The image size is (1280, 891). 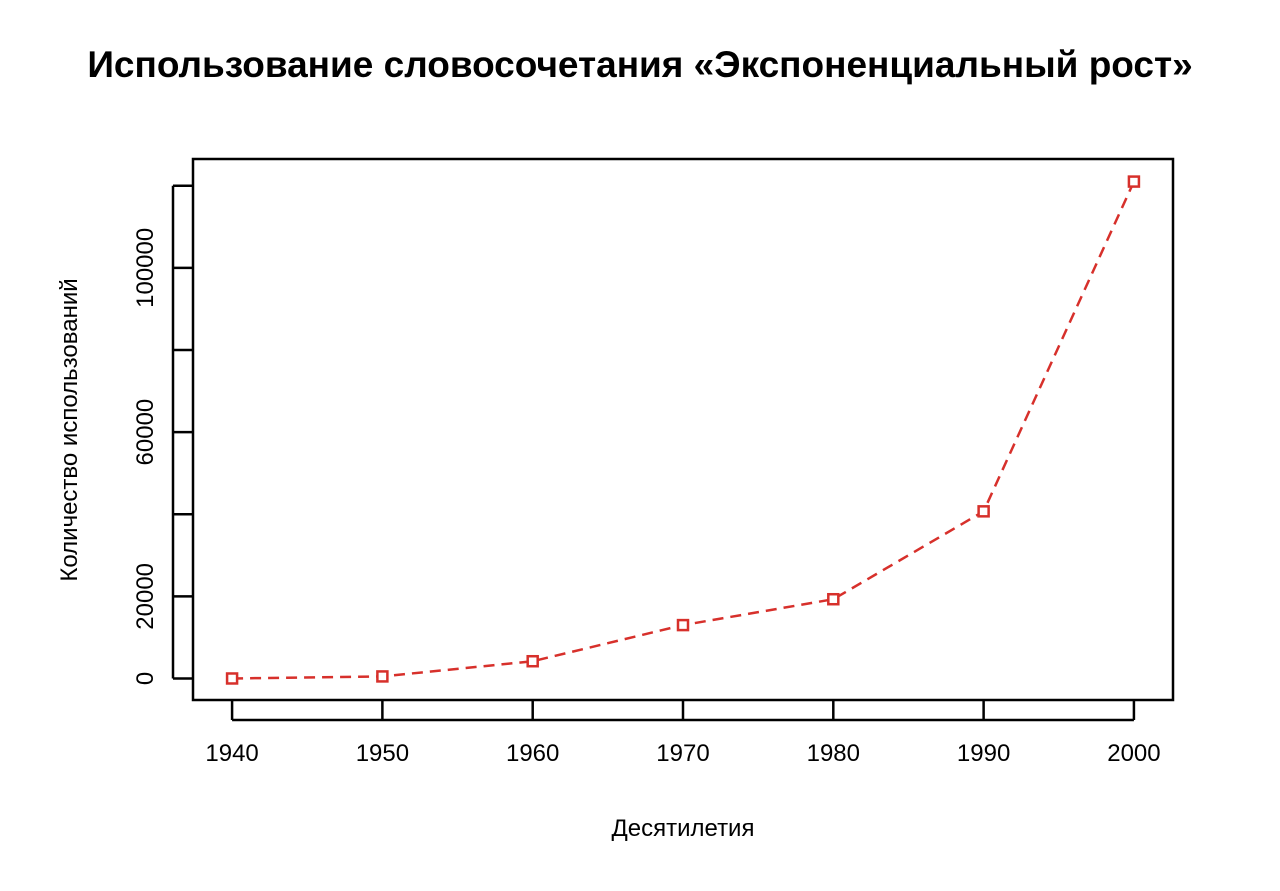 I want to click on x-tick-label: 2000, so click(x=1133, y=753).